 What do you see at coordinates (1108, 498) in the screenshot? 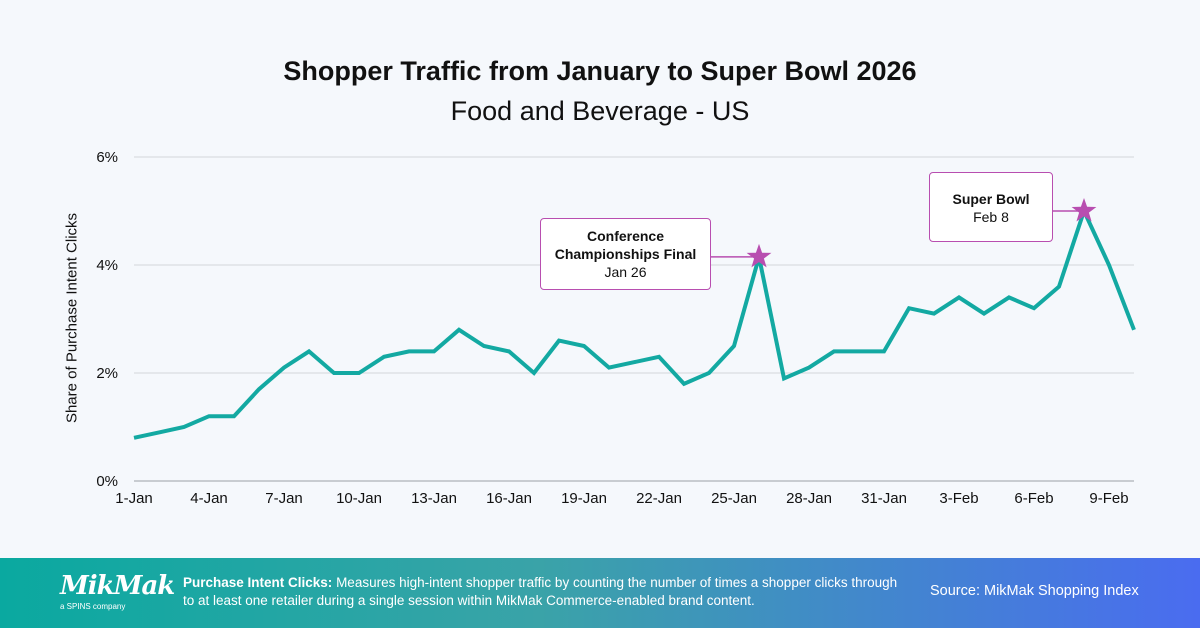
I see `x-tick-label: 9-Feb` at bounding box center [1108, 498].